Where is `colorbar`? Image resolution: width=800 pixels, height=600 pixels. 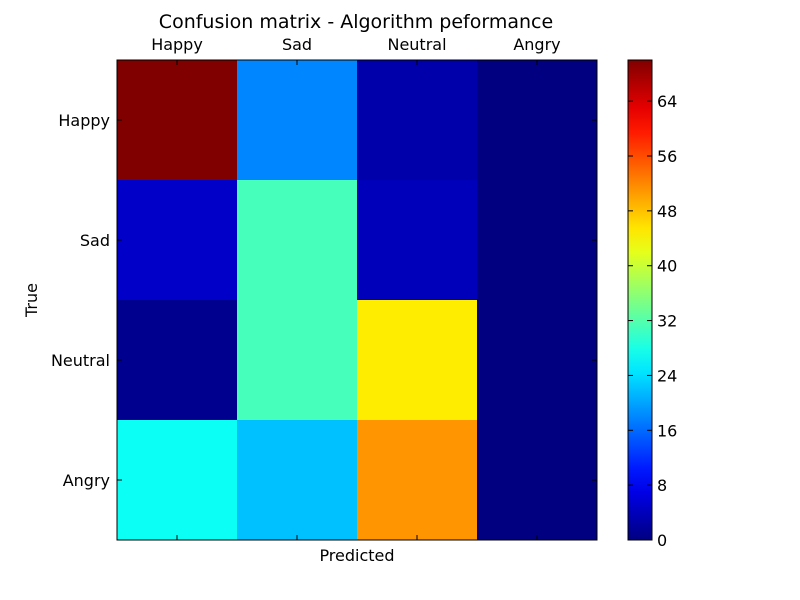 colorbar is located at coordinates (640, 300).